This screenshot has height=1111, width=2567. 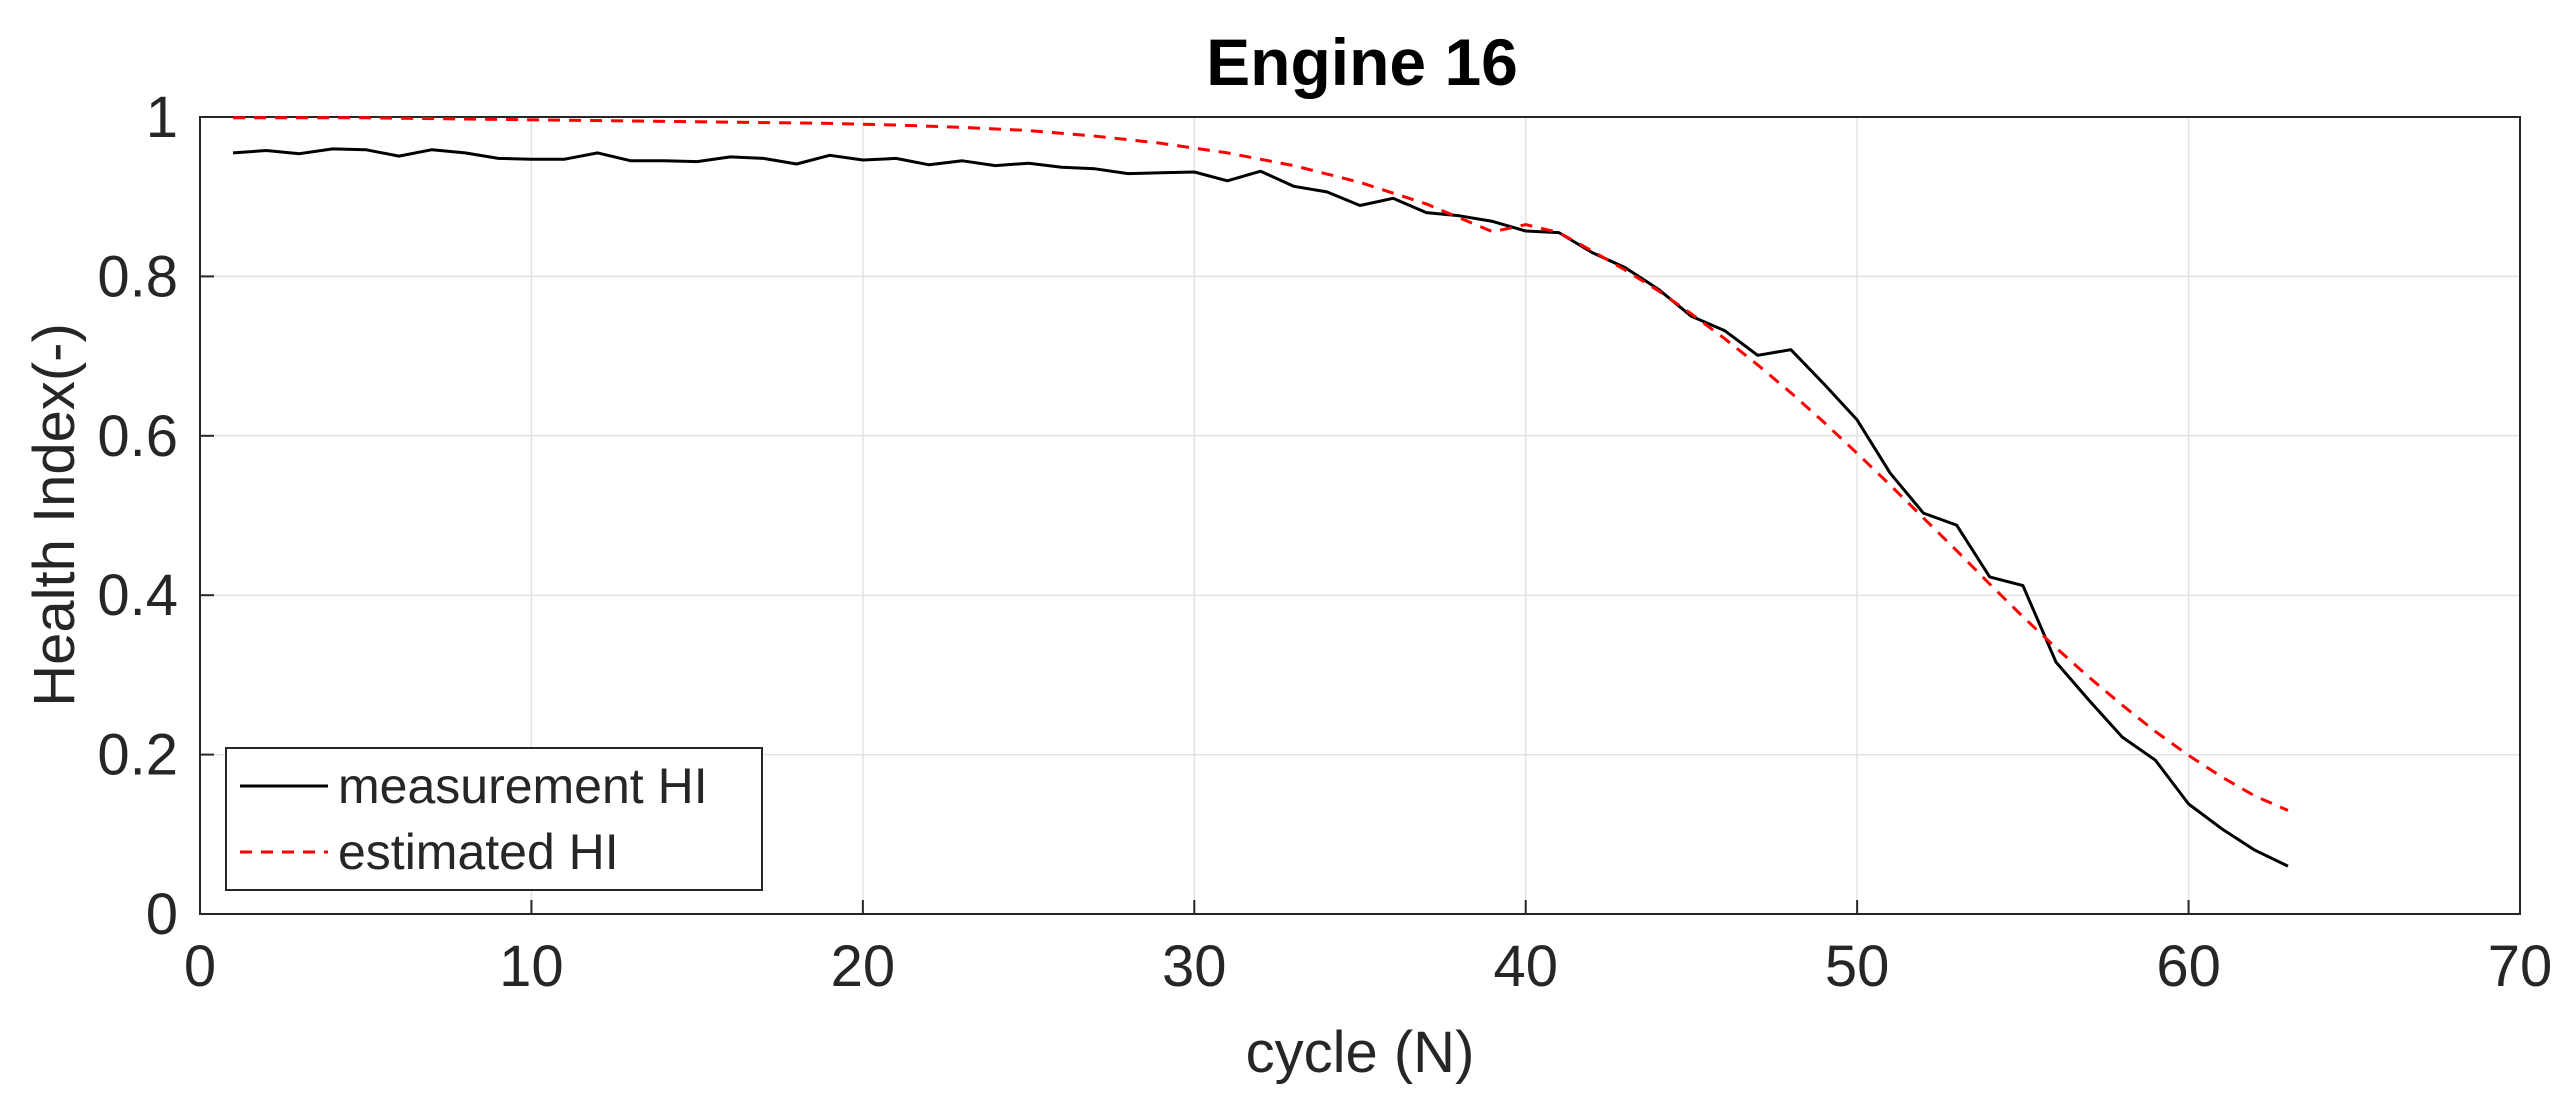 I want to click on legend-label-estimated: estimated HI, so click(x=478, y=852).